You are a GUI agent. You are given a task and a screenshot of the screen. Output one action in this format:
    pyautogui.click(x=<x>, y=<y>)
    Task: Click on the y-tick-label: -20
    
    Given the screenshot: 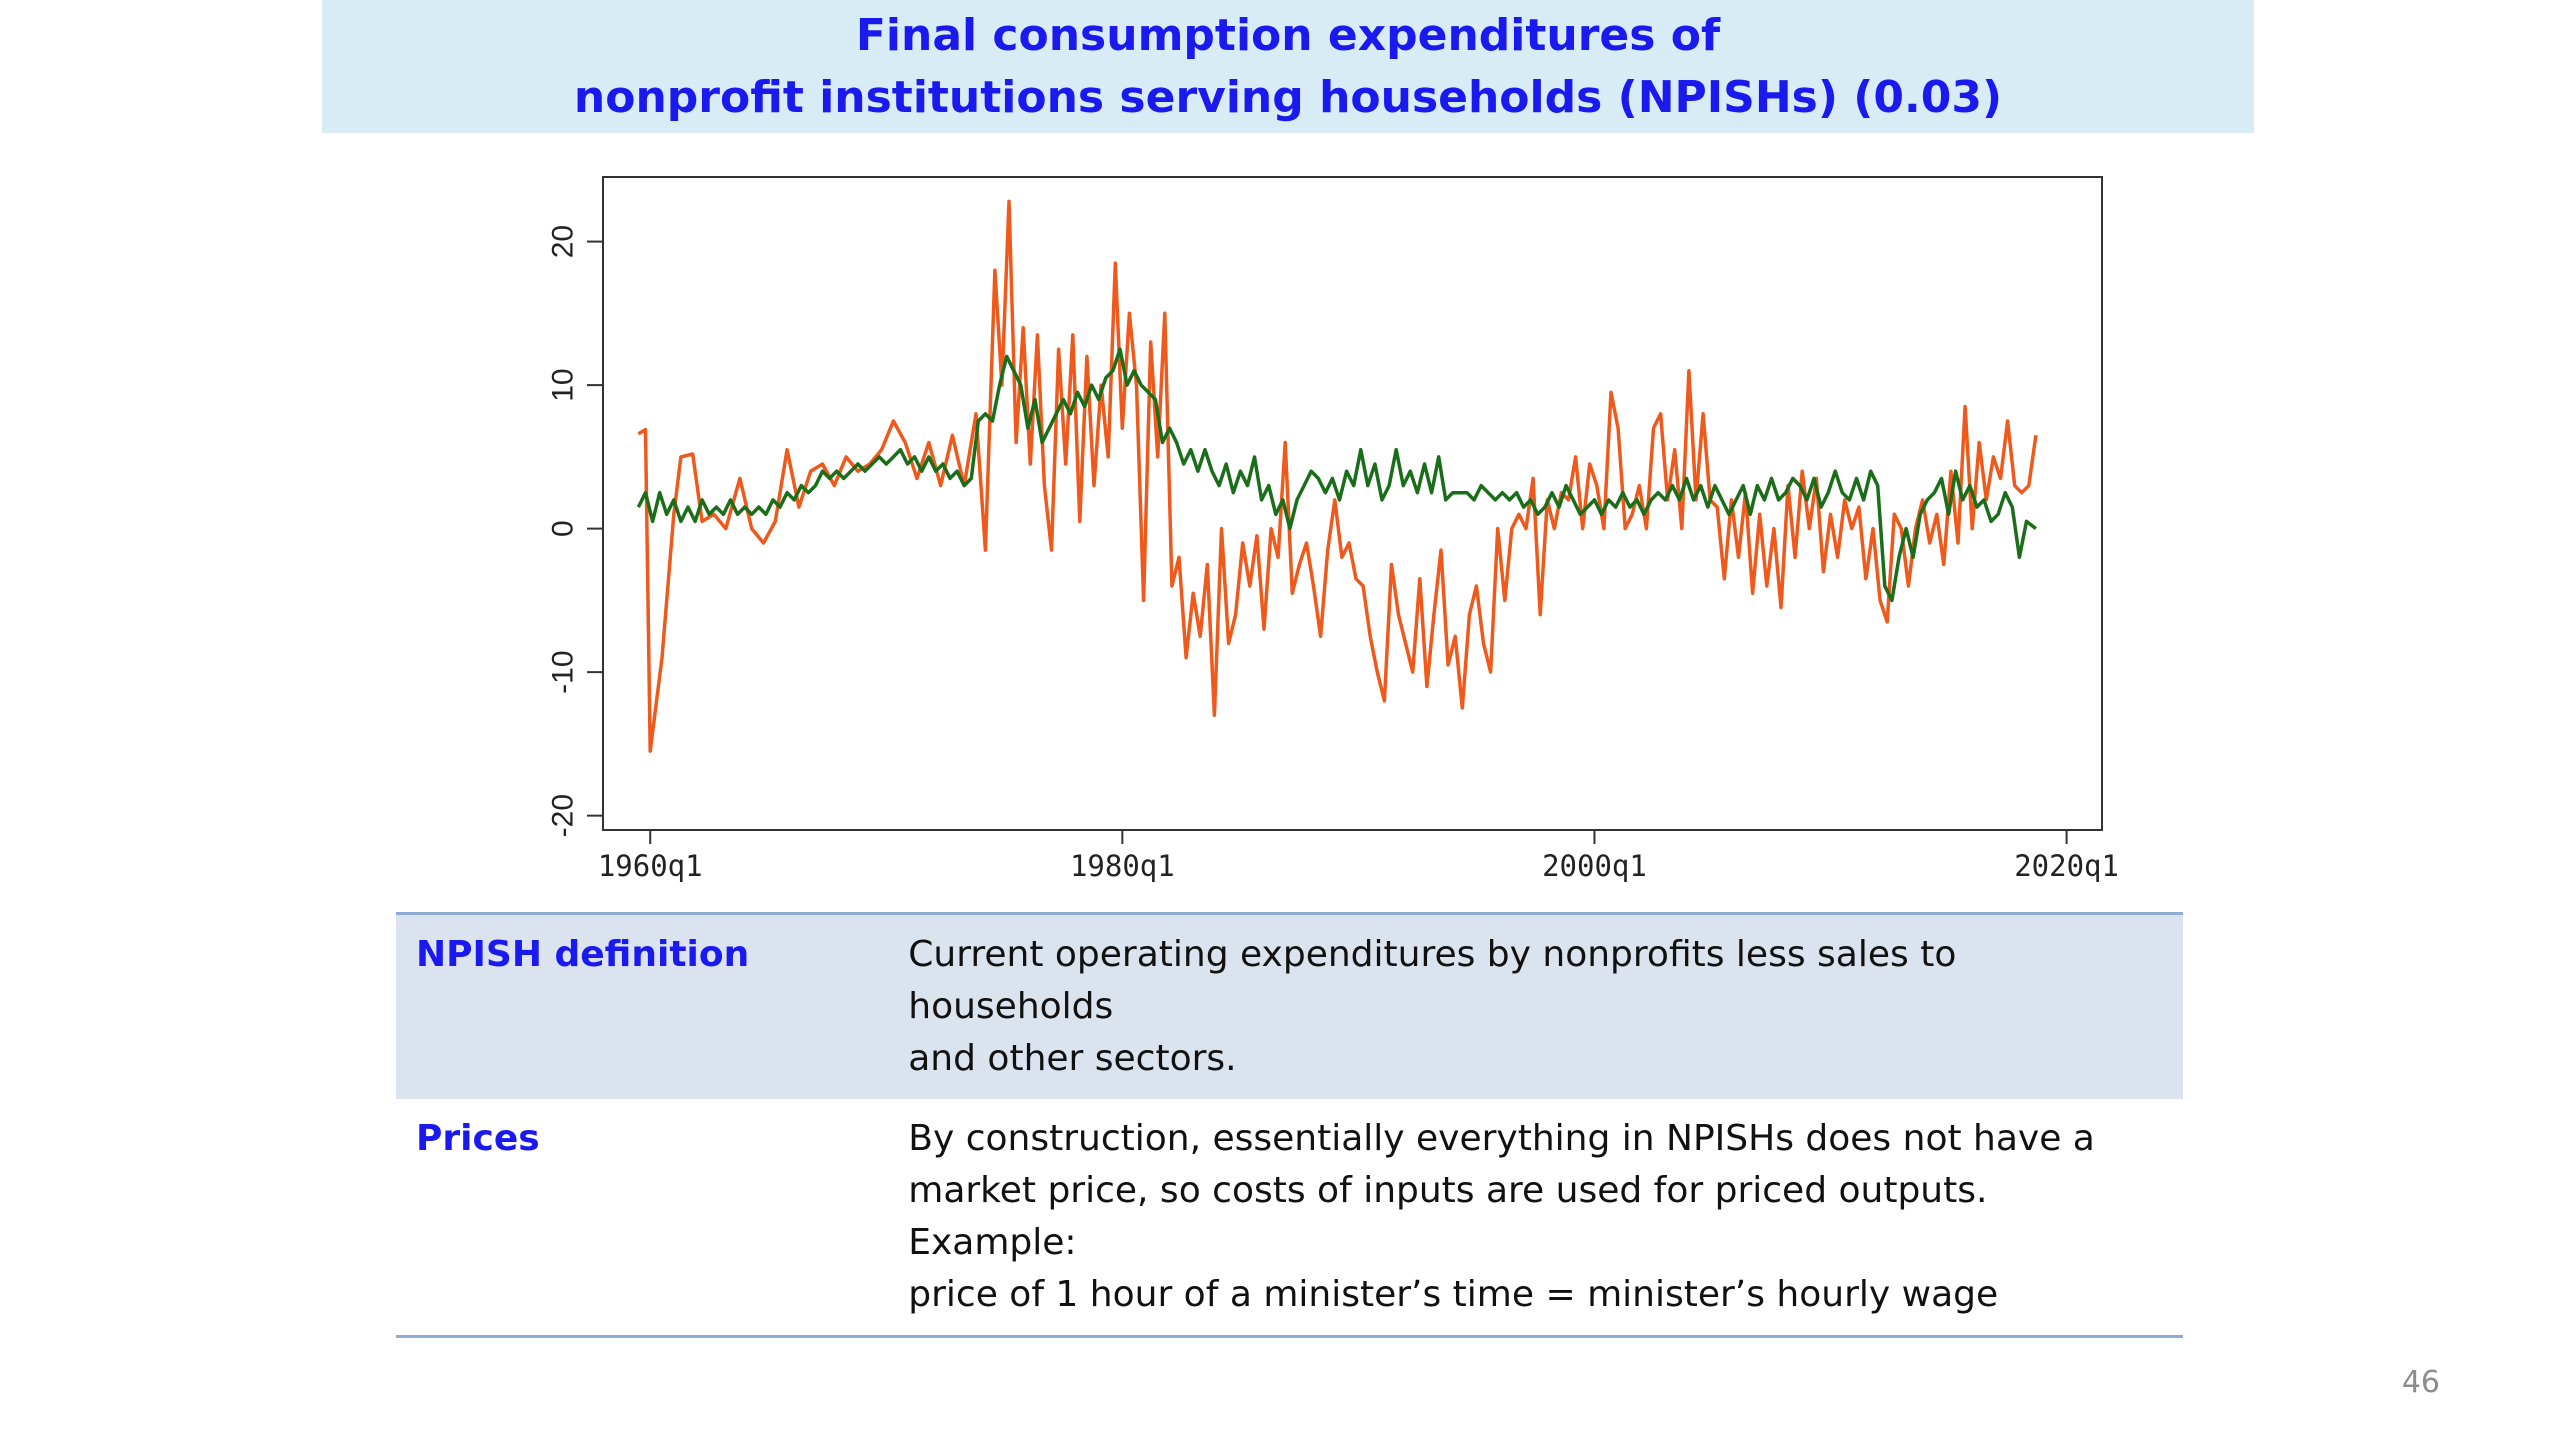 What is the action you would take?
    pyautogui.click(x=563, y=815)
    